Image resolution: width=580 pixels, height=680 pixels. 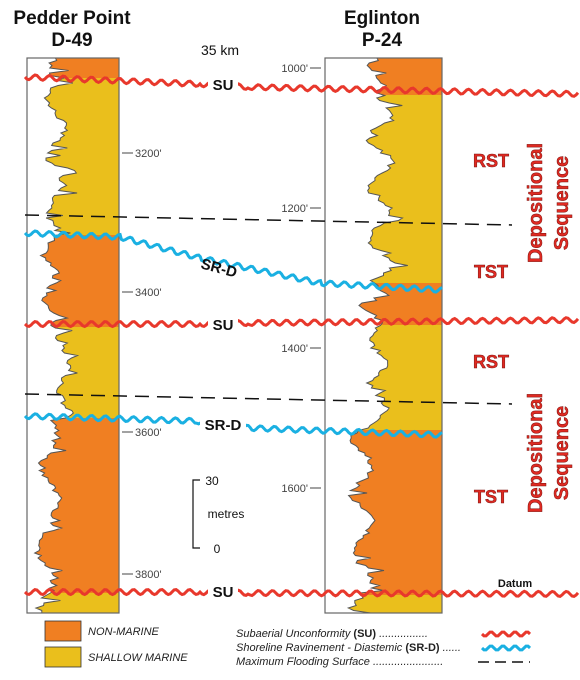 I want to click on subaerial-unconformity-middle, so click(x=301, y=322).